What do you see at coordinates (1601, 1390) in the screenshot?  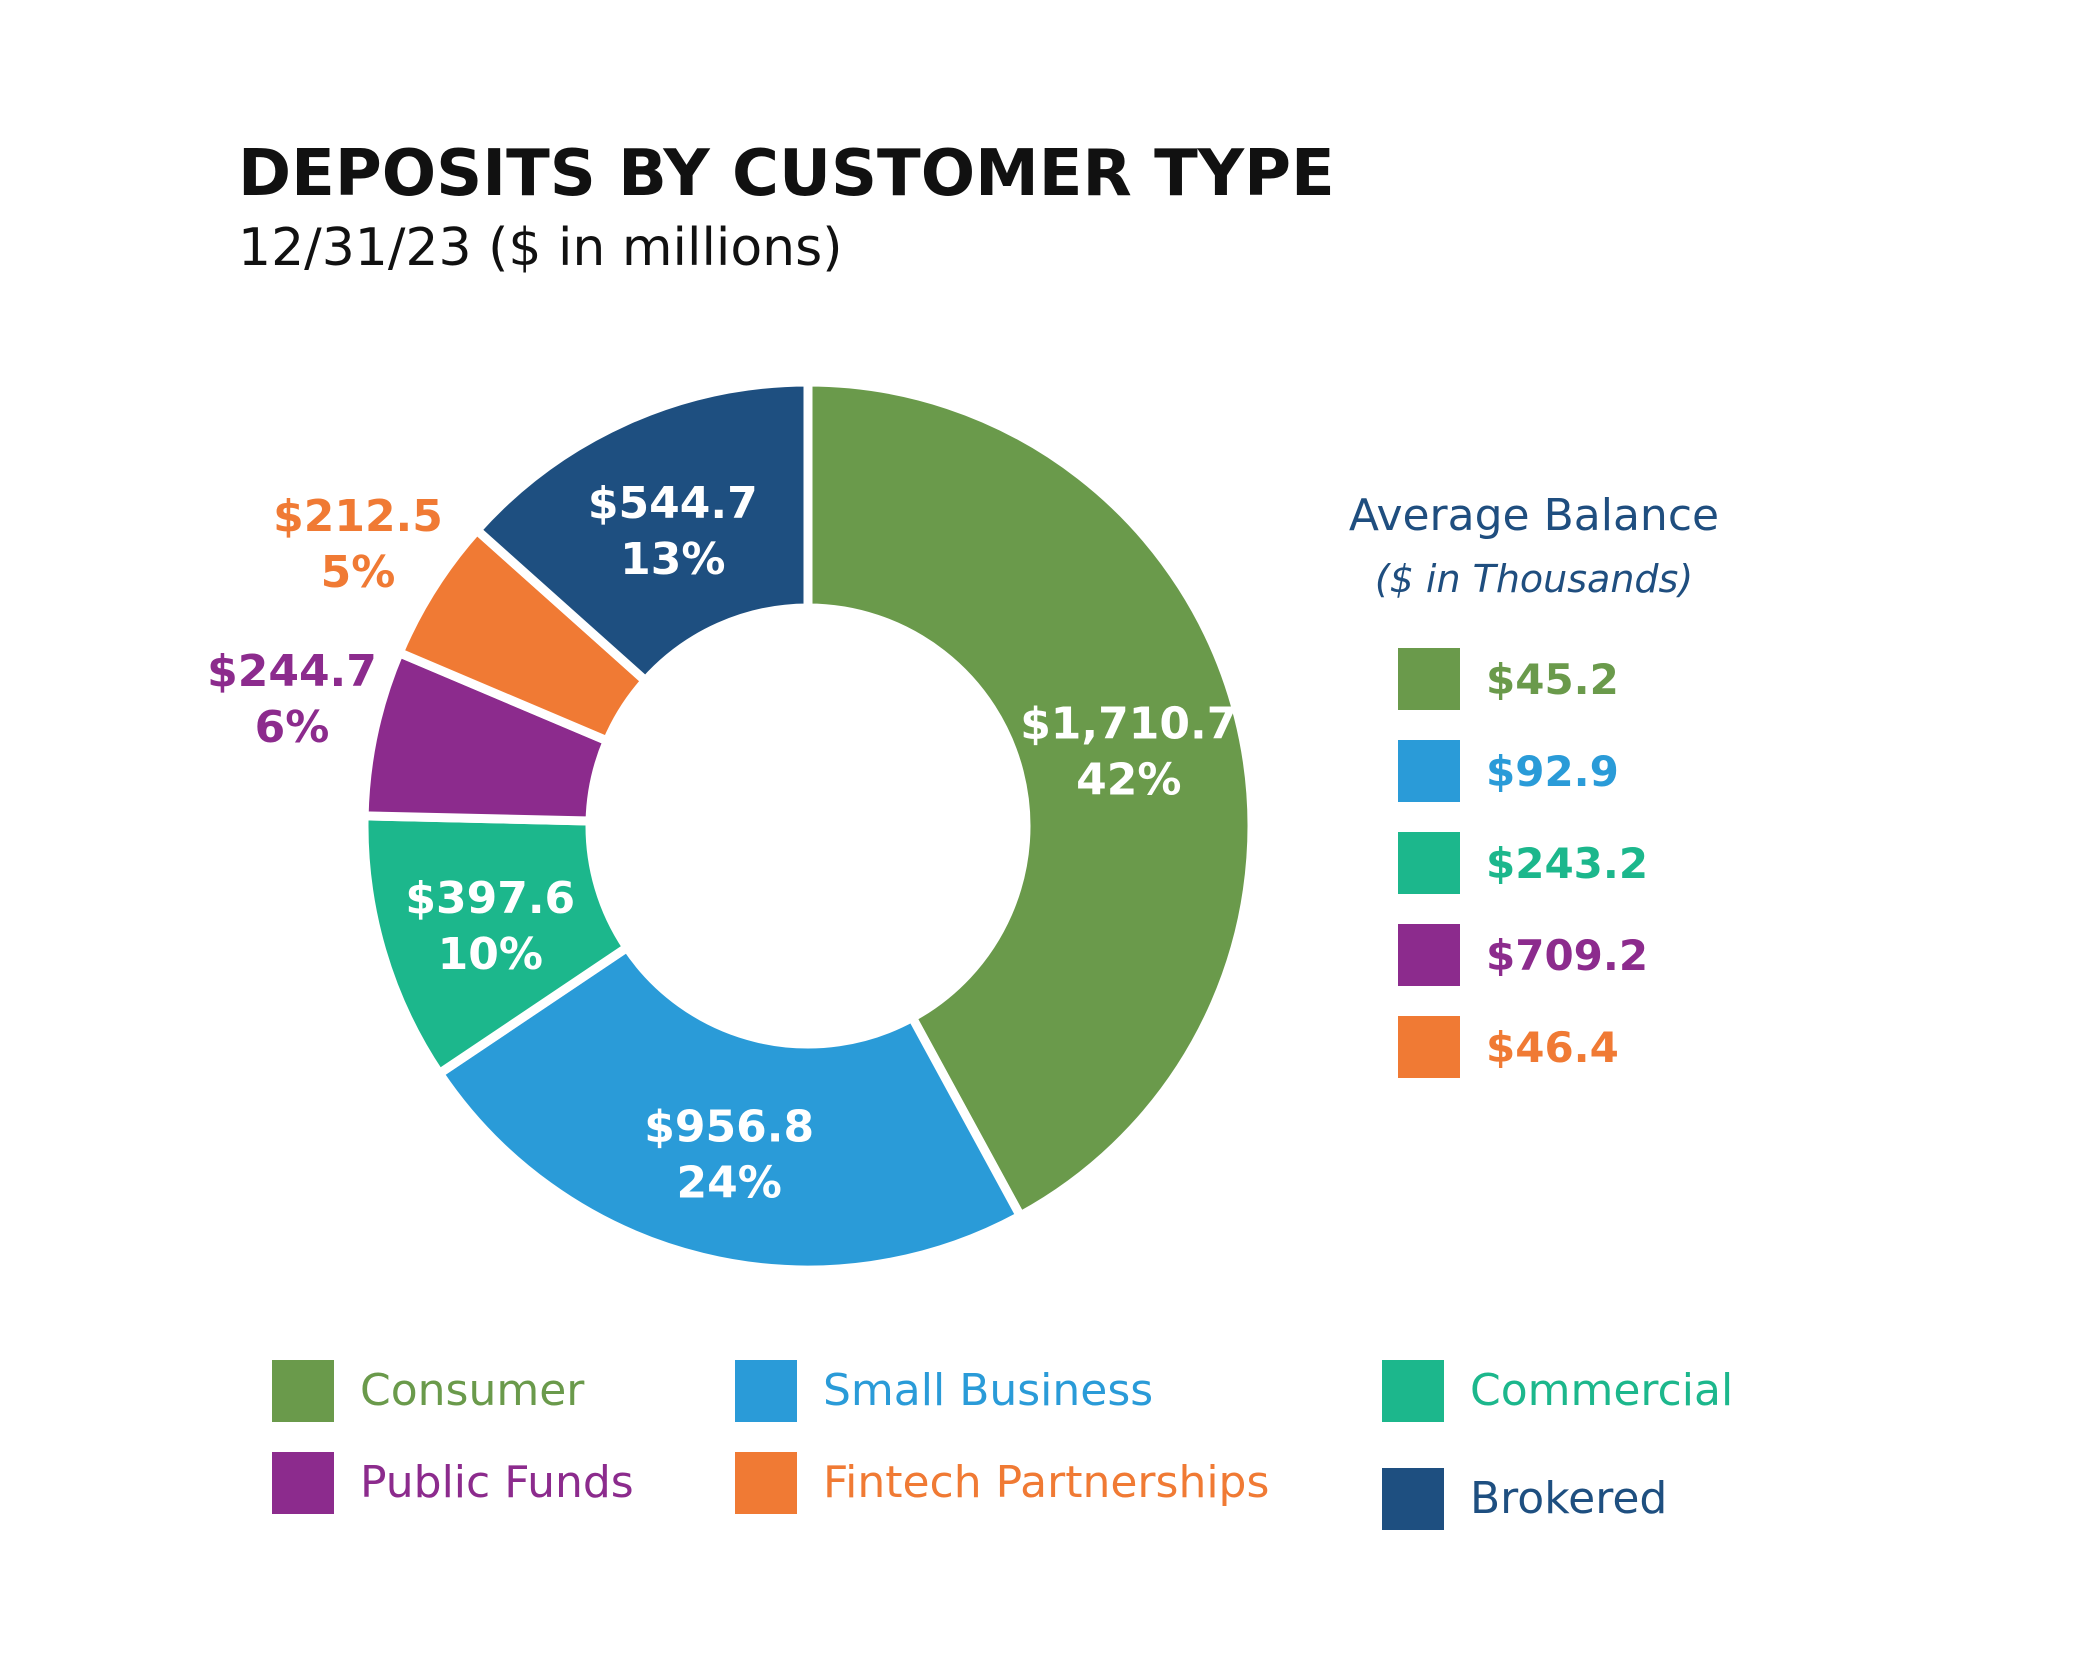 I see `legend-label-commercial: Commercial` at bounding box center [1601, 1390].